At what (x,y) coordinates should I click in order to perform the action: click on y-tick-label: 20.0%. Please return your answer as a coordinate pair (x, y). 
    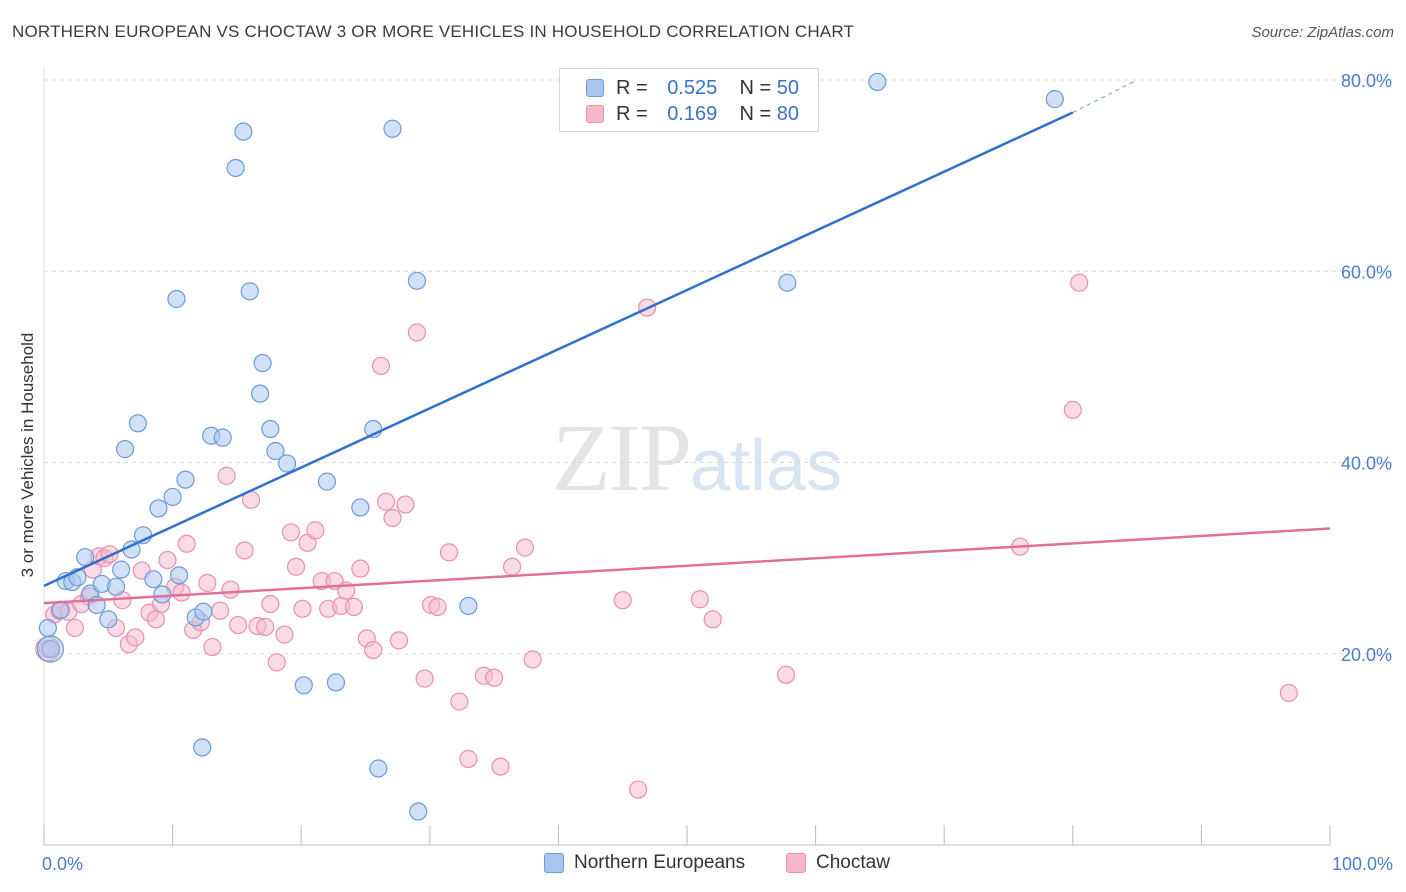
    Looking at the image, I should click on (1366, 655).